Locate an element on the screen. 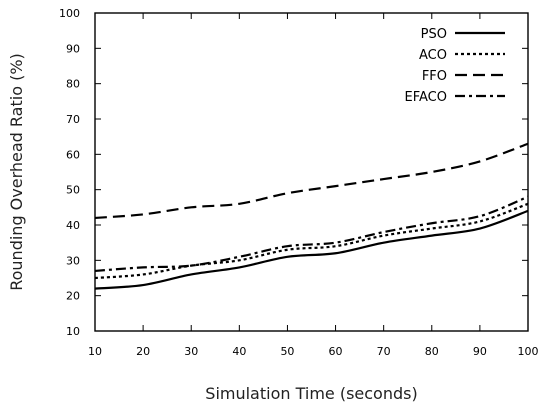 This screenshot has width=550, height=410. y-tick-label: 50 is located at coordinates (73, 190).